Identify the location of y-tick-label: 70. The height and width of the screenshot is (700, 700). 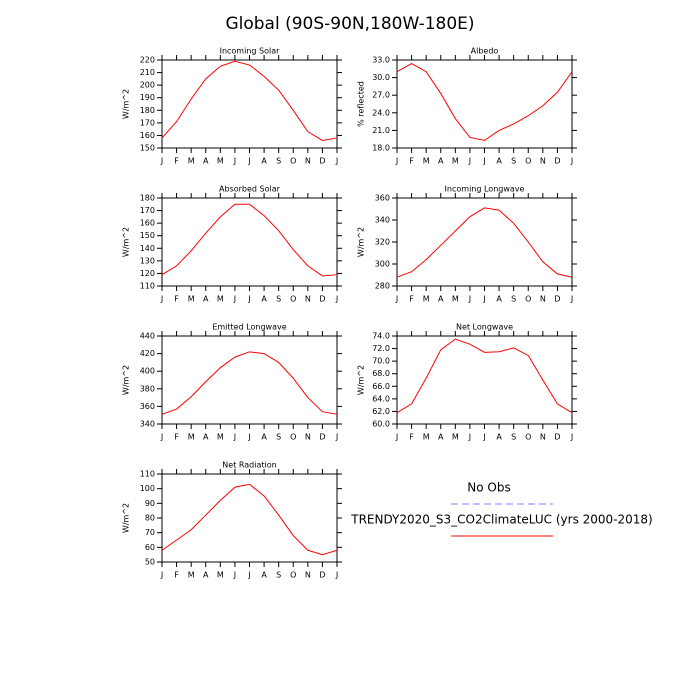
(150, 532).